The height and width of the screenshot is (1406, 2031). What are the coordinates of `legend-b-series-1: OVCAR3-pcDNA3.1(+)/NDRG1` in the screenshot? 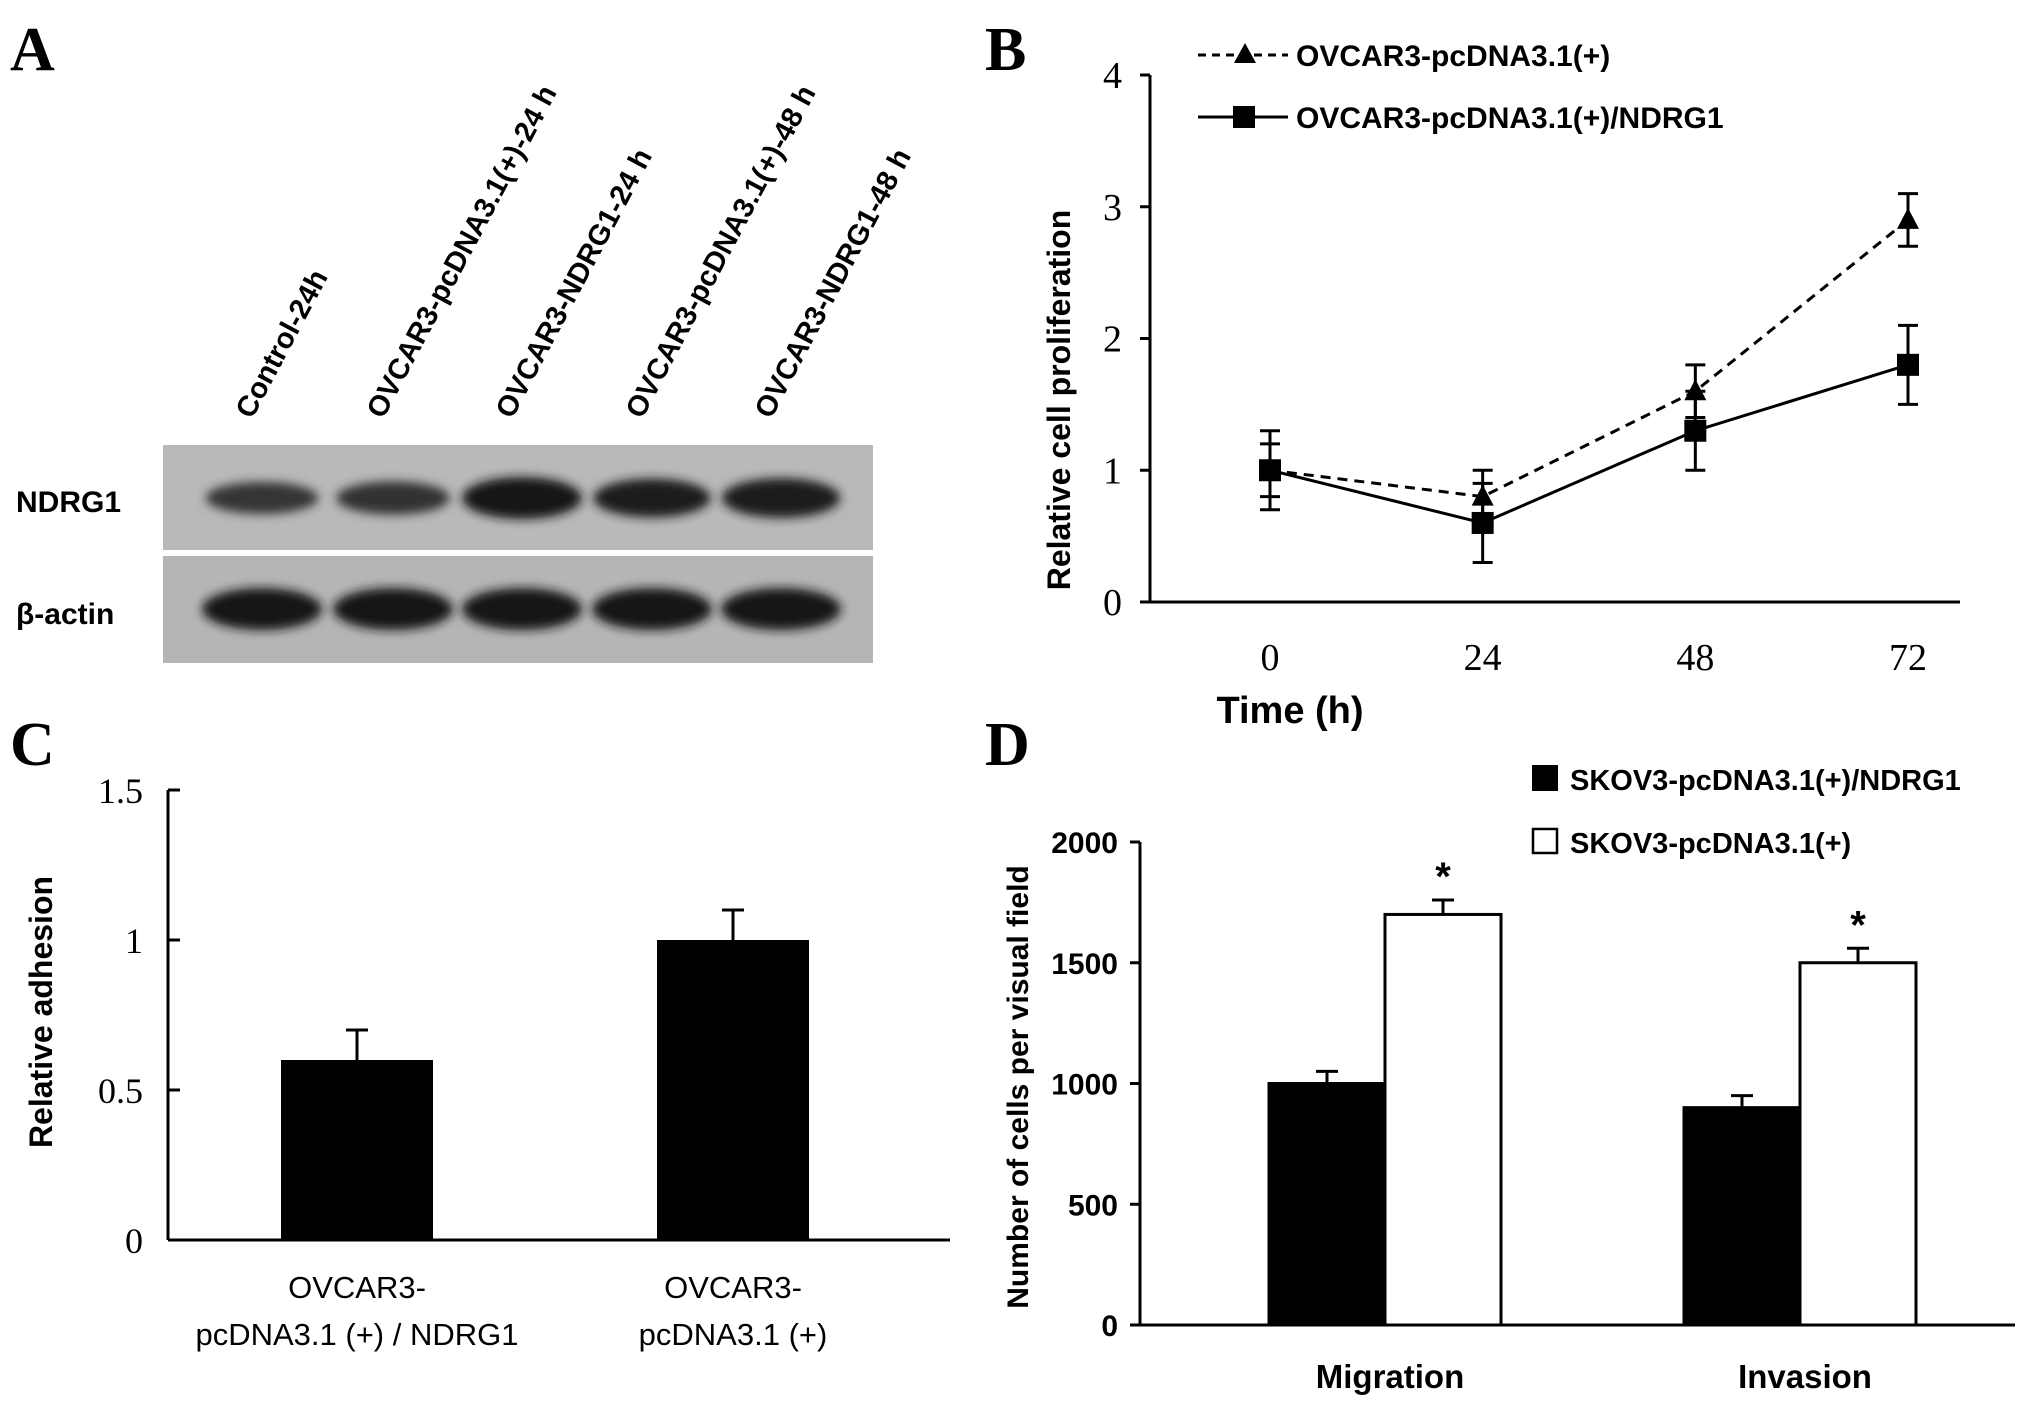 It's located at (1510, 118).